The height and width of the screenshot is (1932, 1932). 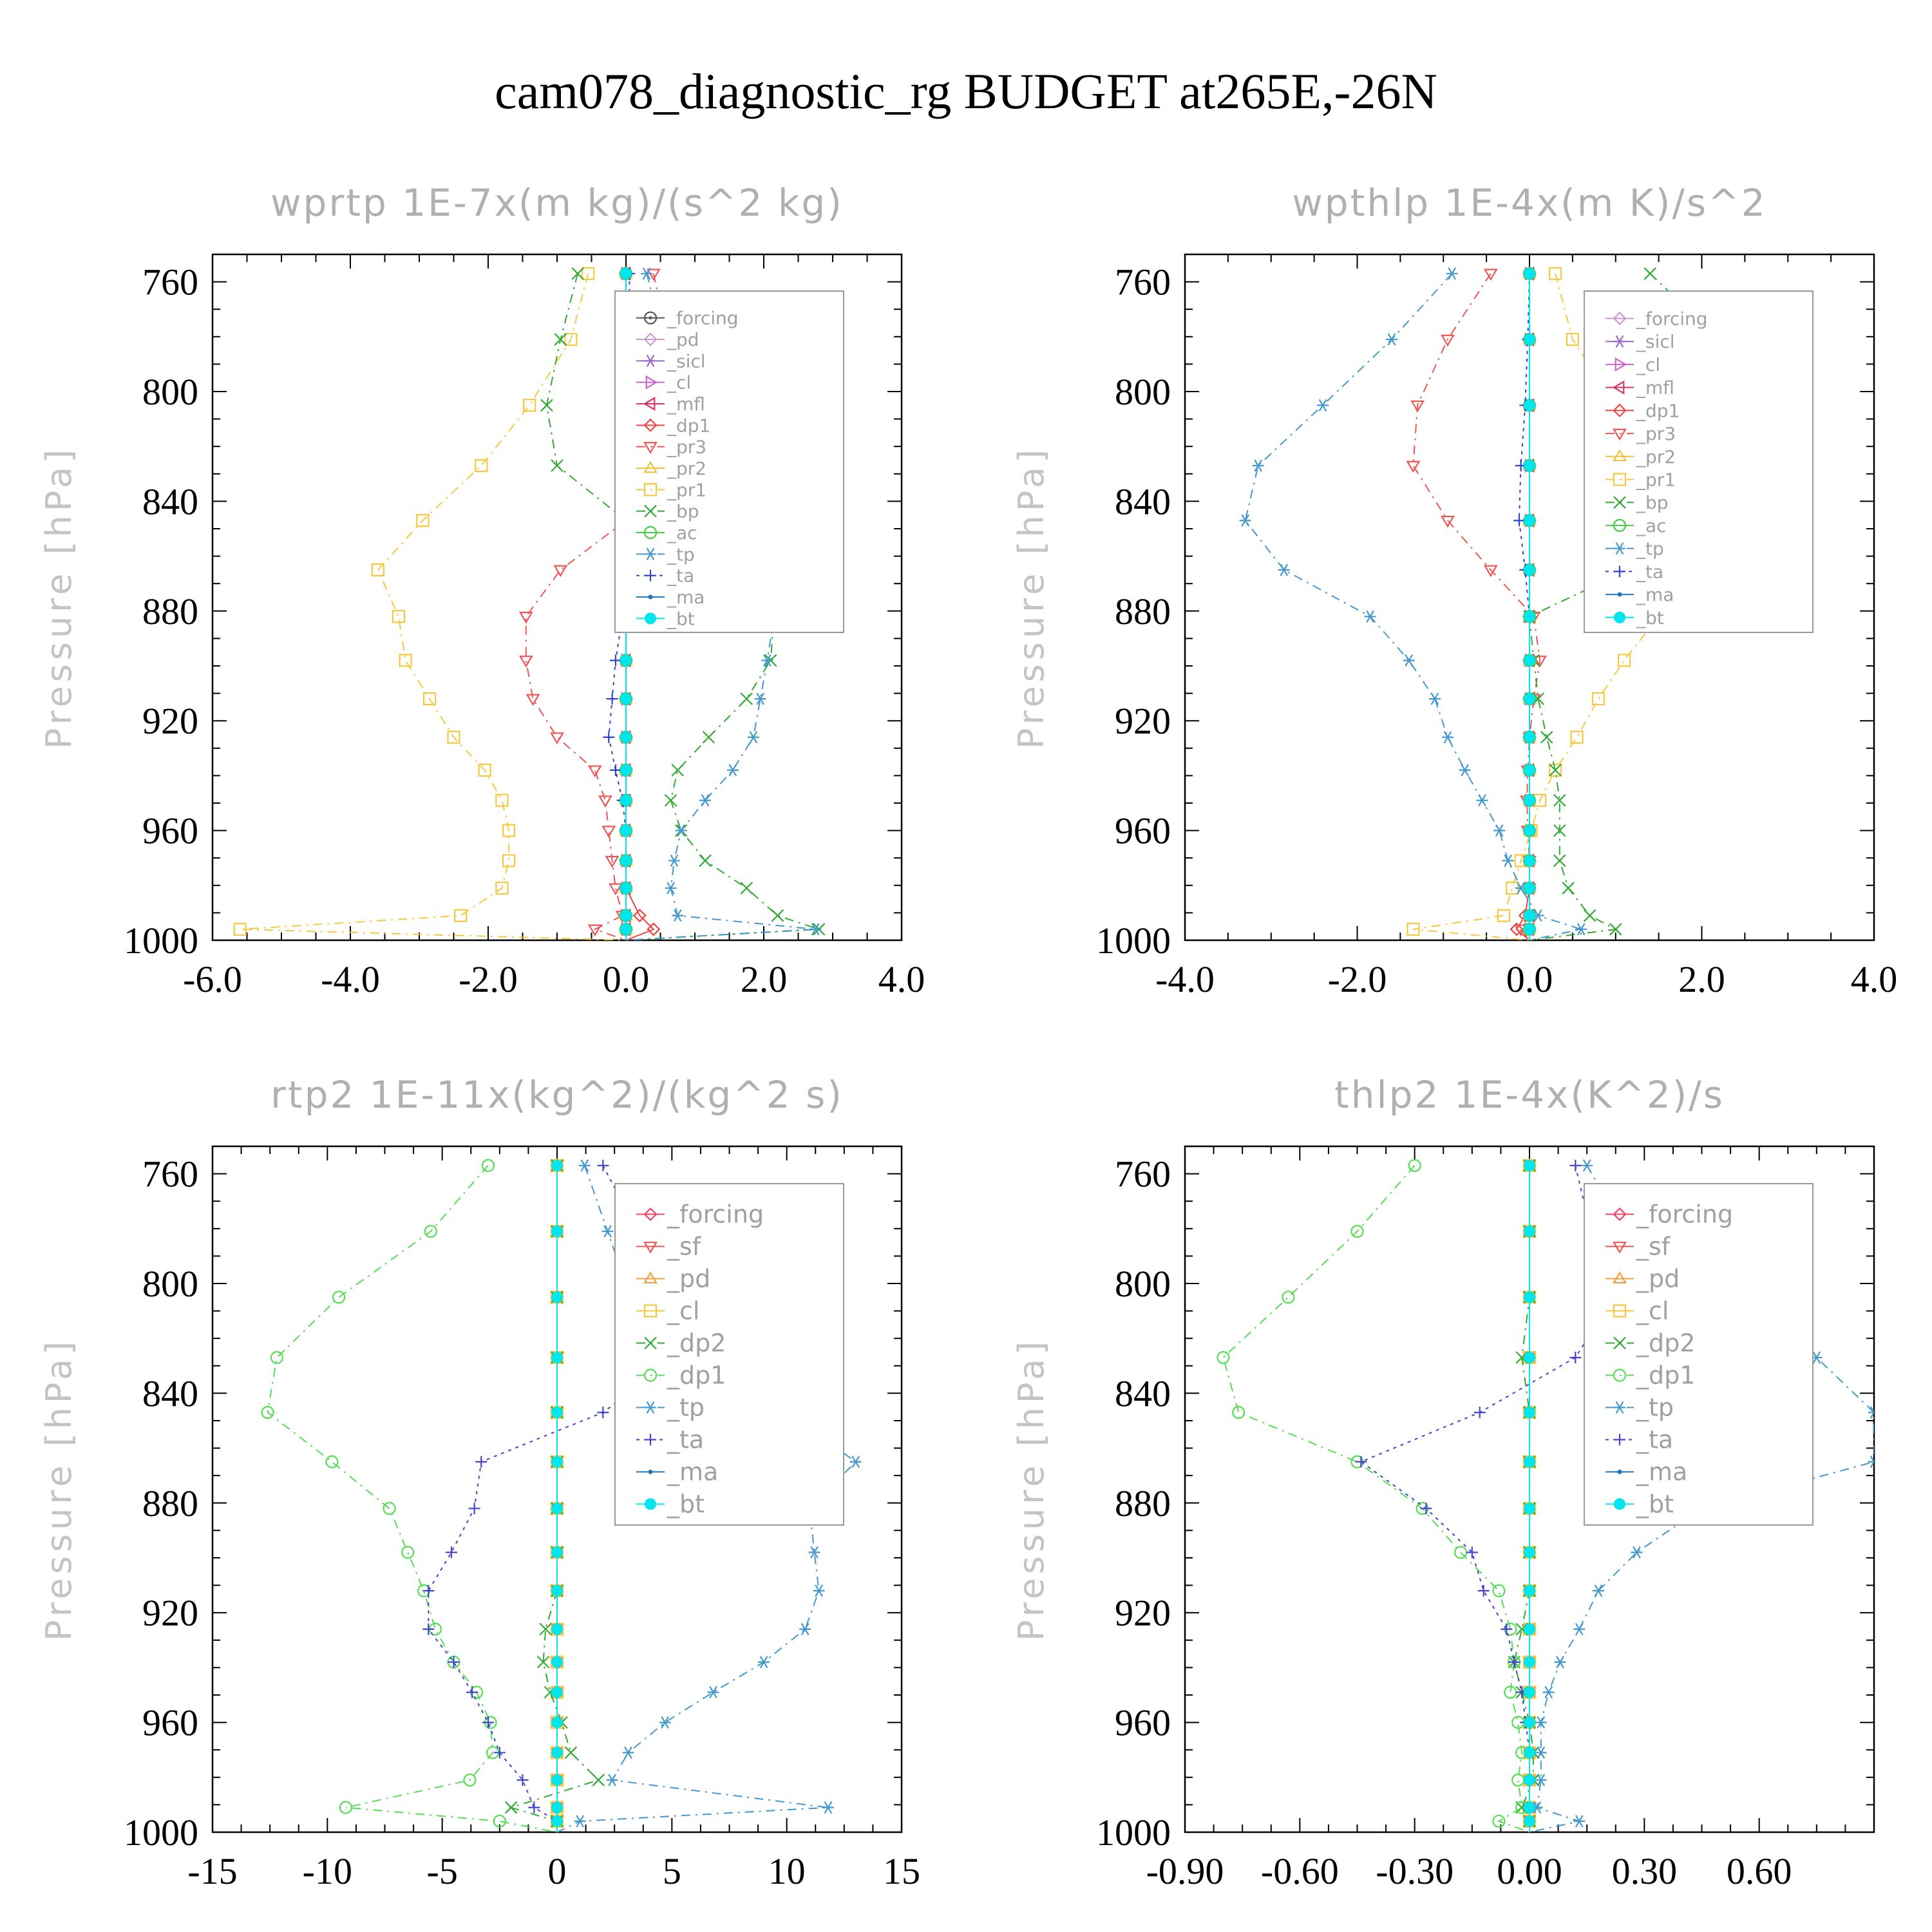 I want to click on x-tick-label: 5, so click(x=672, y=1871).